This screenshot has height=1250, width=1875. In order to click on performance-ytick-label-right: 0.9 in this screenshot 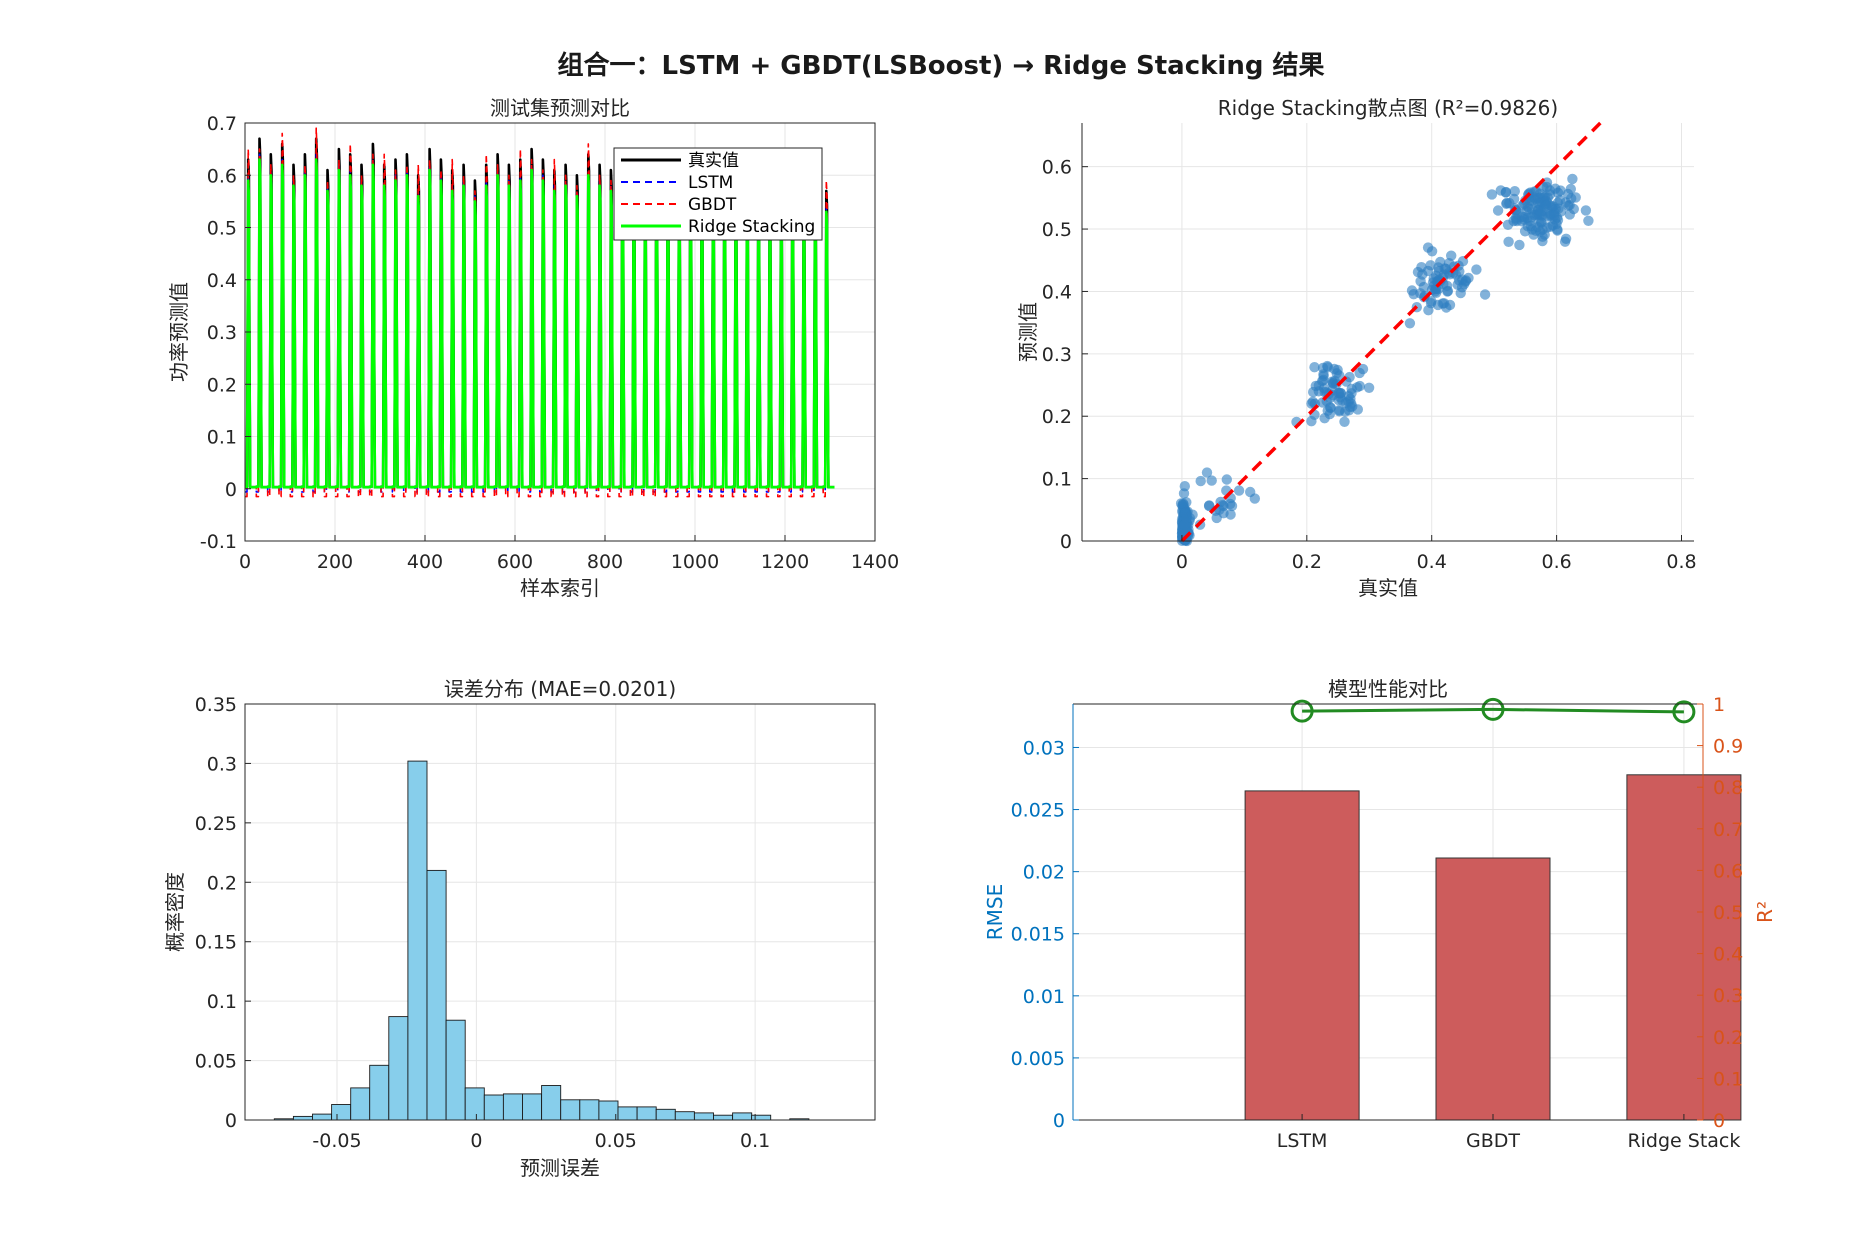, I will do `click(1728, 747)`.